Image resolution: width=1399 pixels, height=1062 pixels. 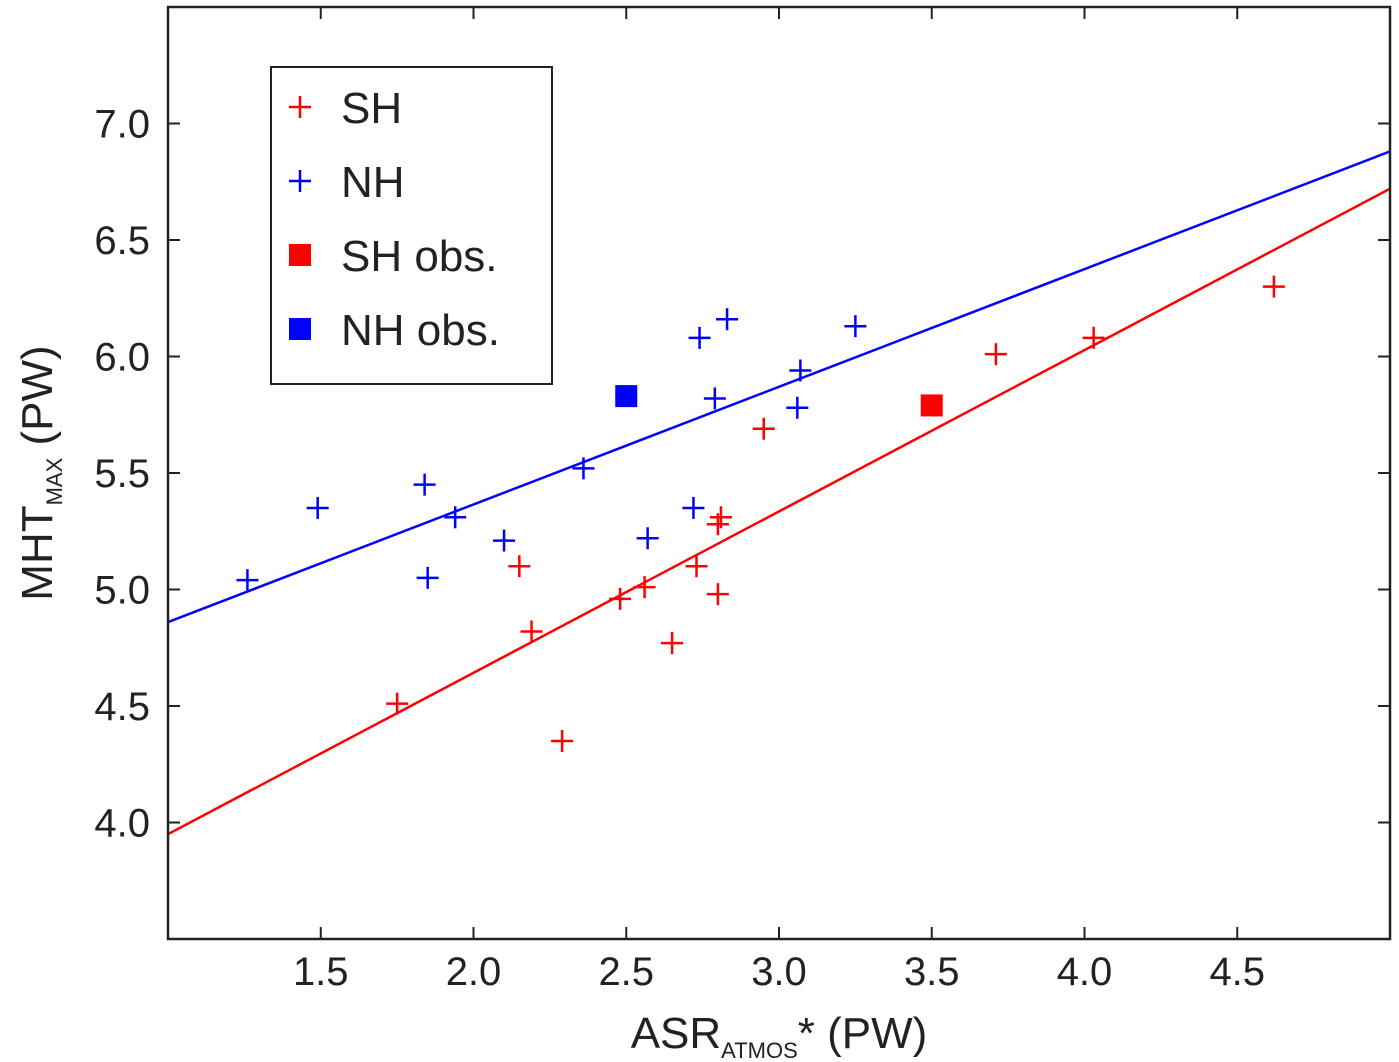 I want to click on legend-entry-sh-marker, so click(x=300, y=107).